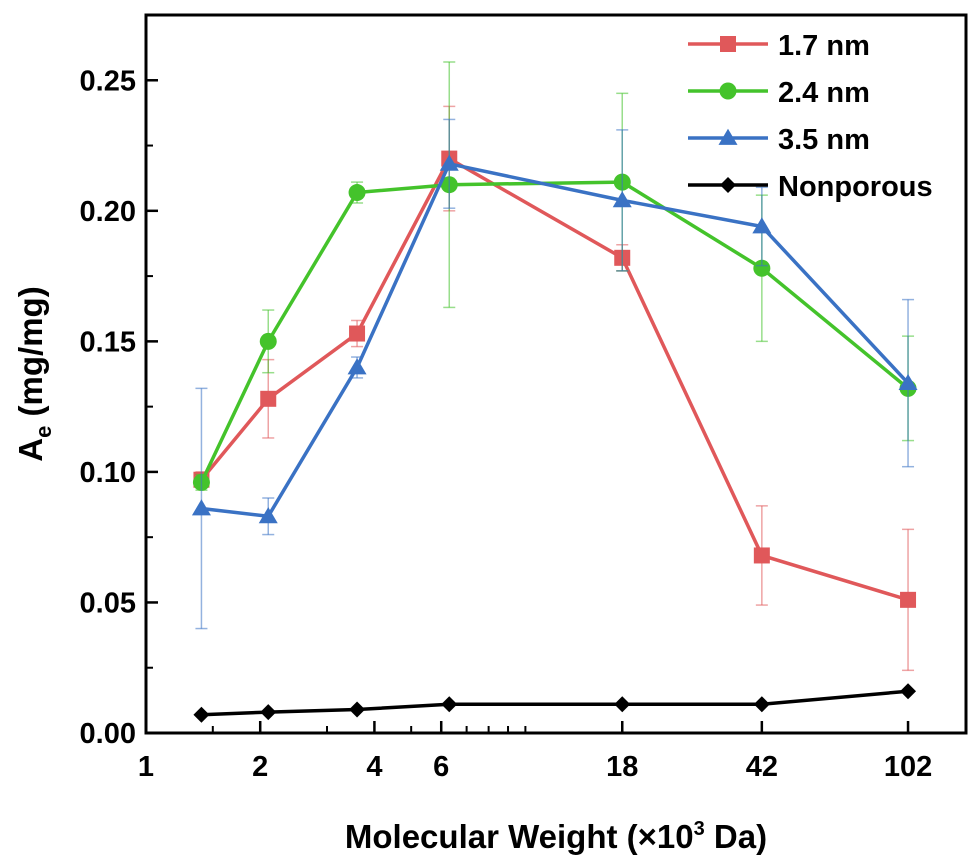  What do you see at coordinates (108, 734) in the screenshot?
I see `y-tick-label: 0.00` at bounding box center [108, 734].